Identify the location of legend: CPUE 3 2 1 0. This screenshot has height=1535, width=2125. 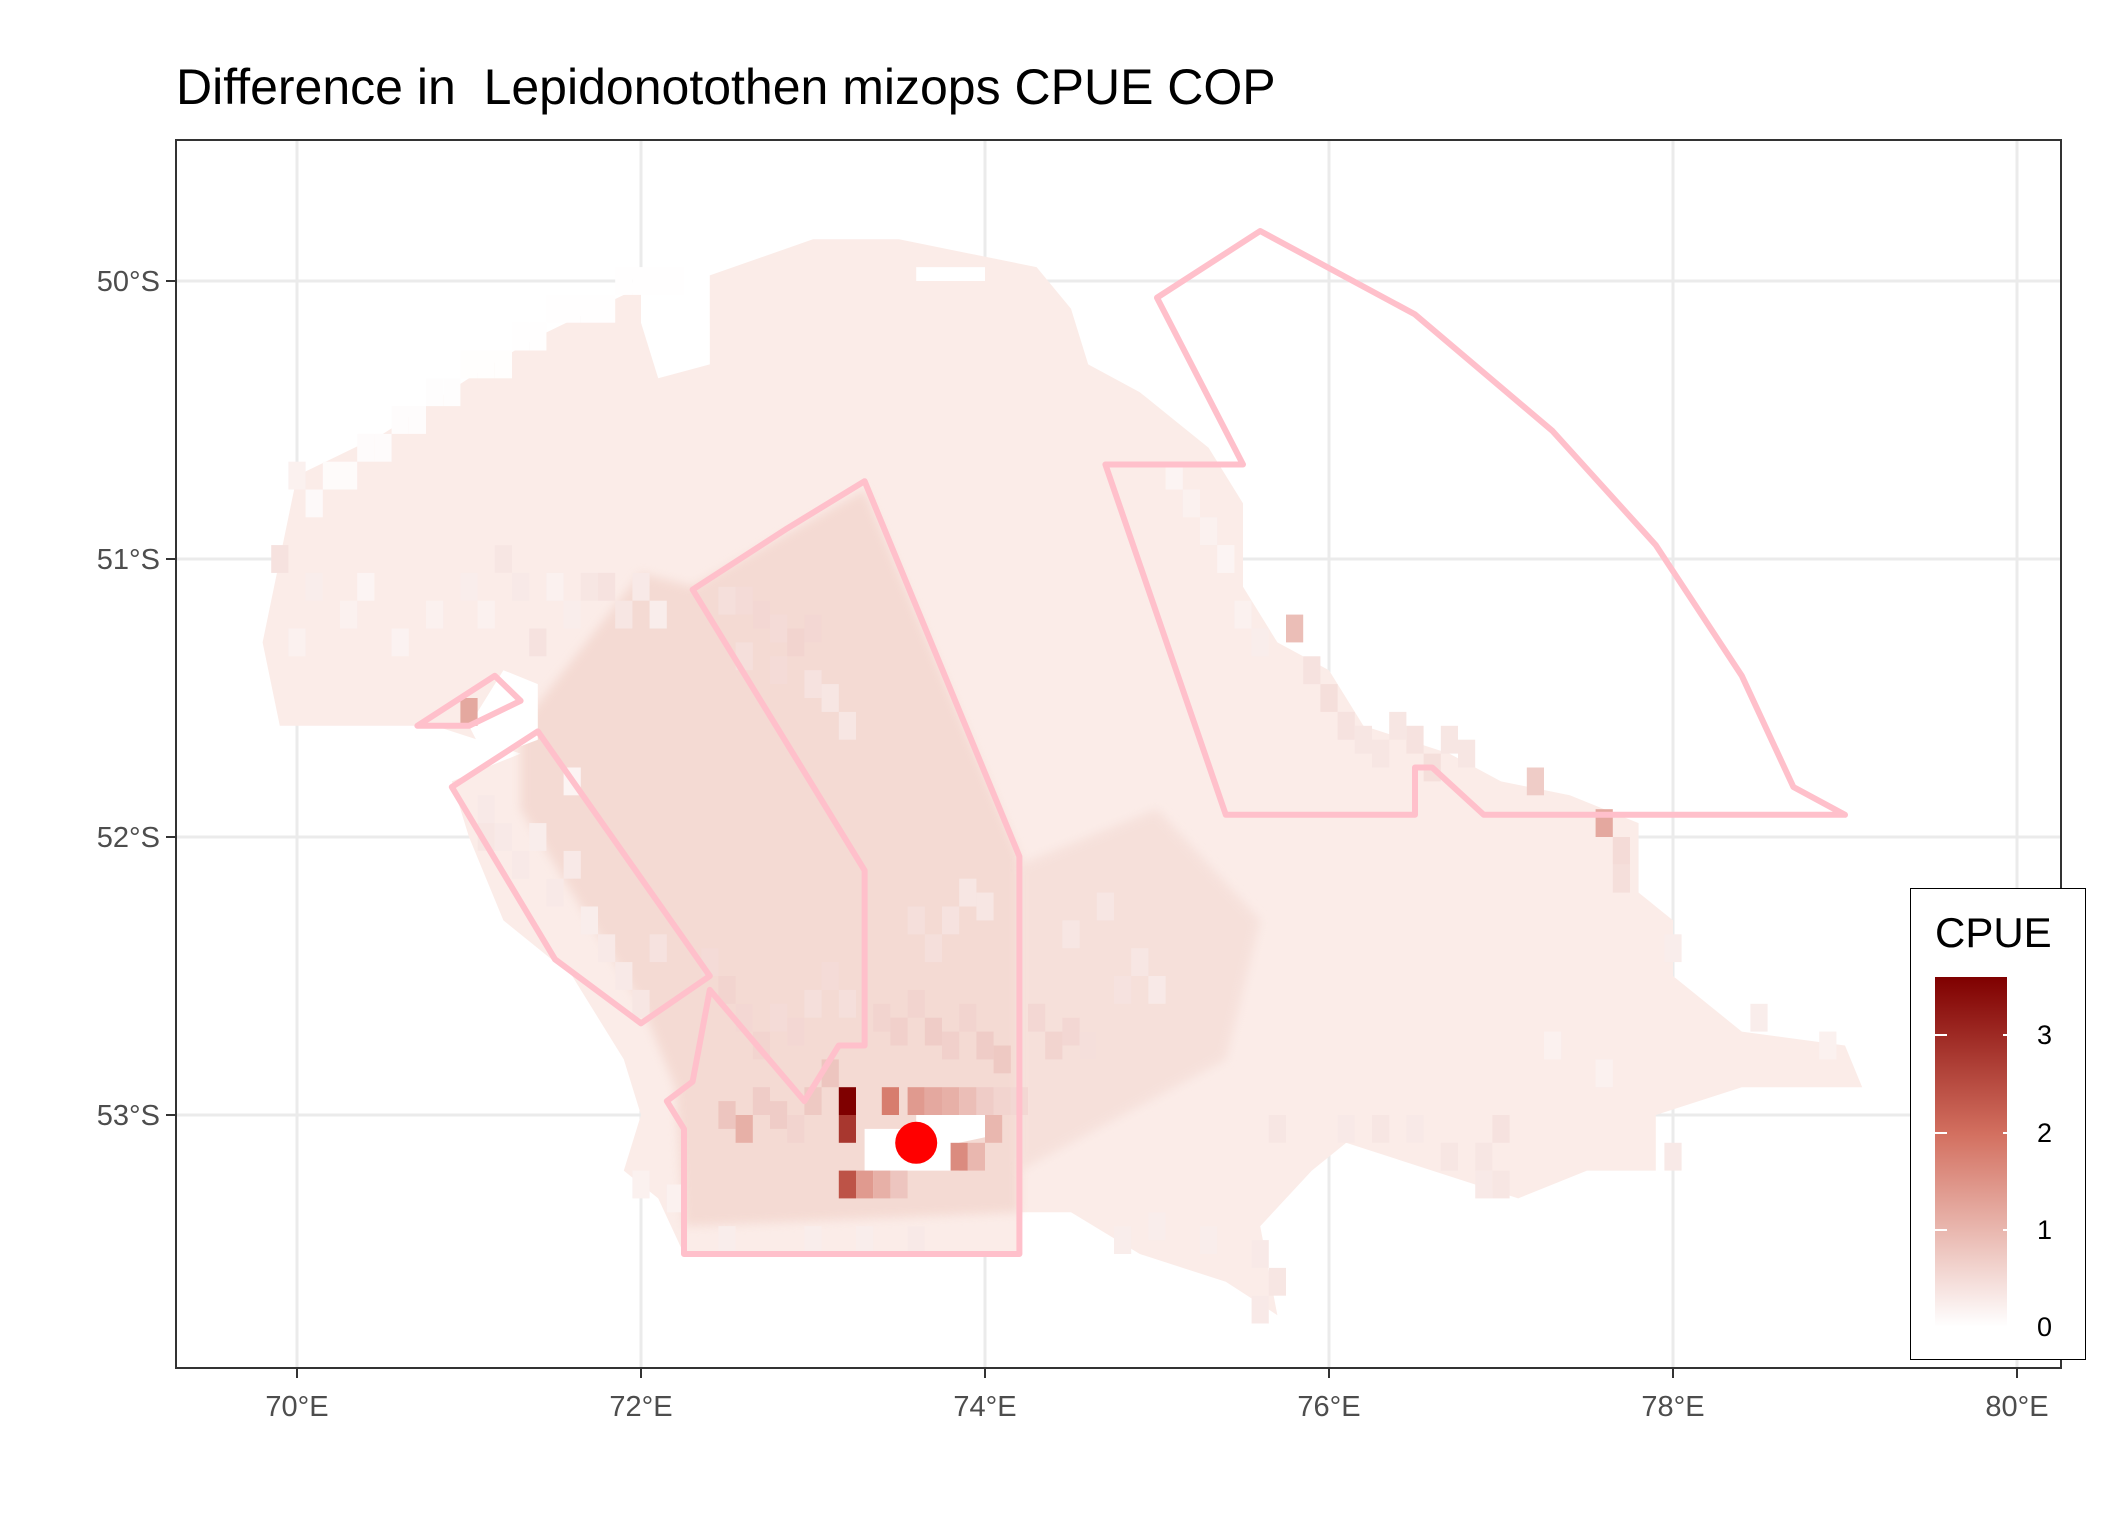
(1998, 1124).